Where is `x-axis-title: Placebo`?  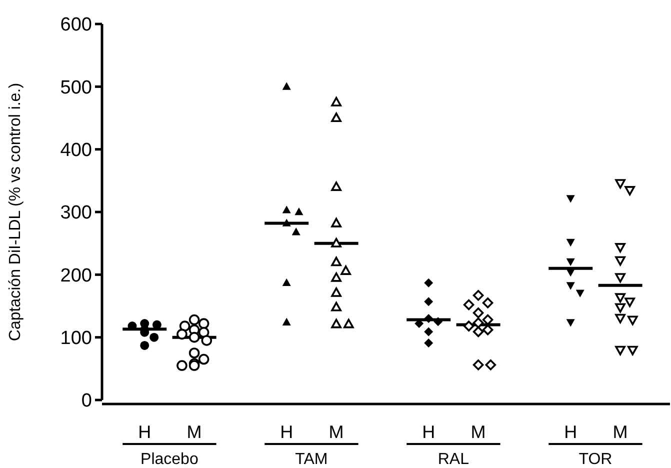 x-axis-title: Placebo is located at coordinates (169, 459).